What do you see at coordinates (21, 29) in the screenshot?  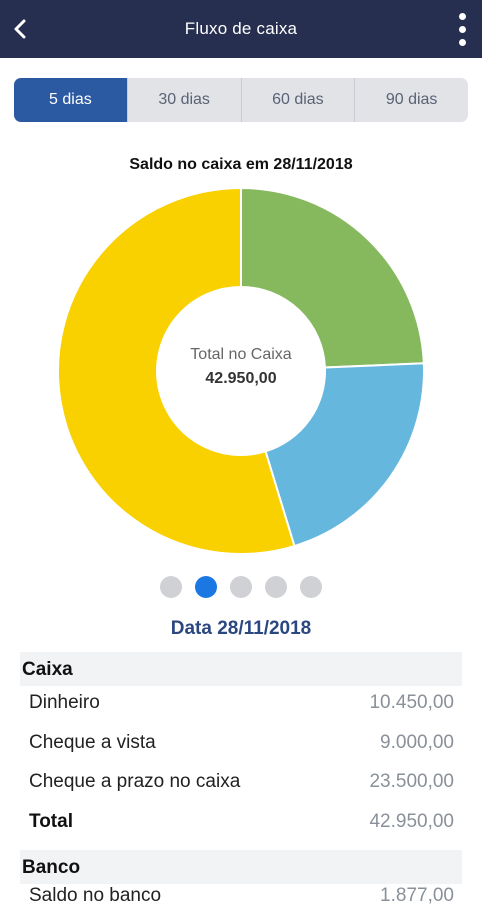 I see `chevron-left-icon` at bounding box center [21, 29].